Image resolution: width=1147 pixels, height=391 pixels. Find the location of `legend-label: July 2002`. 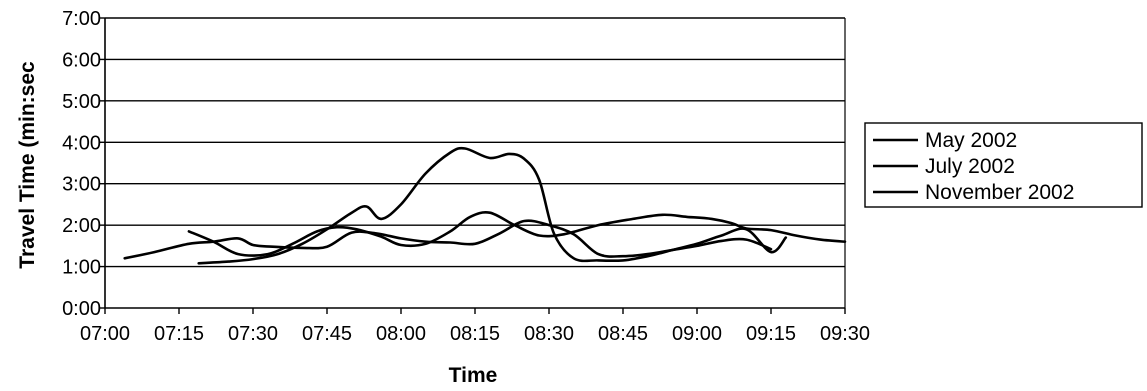

legend-label: July 2002 is located at coordinates (970, 166).